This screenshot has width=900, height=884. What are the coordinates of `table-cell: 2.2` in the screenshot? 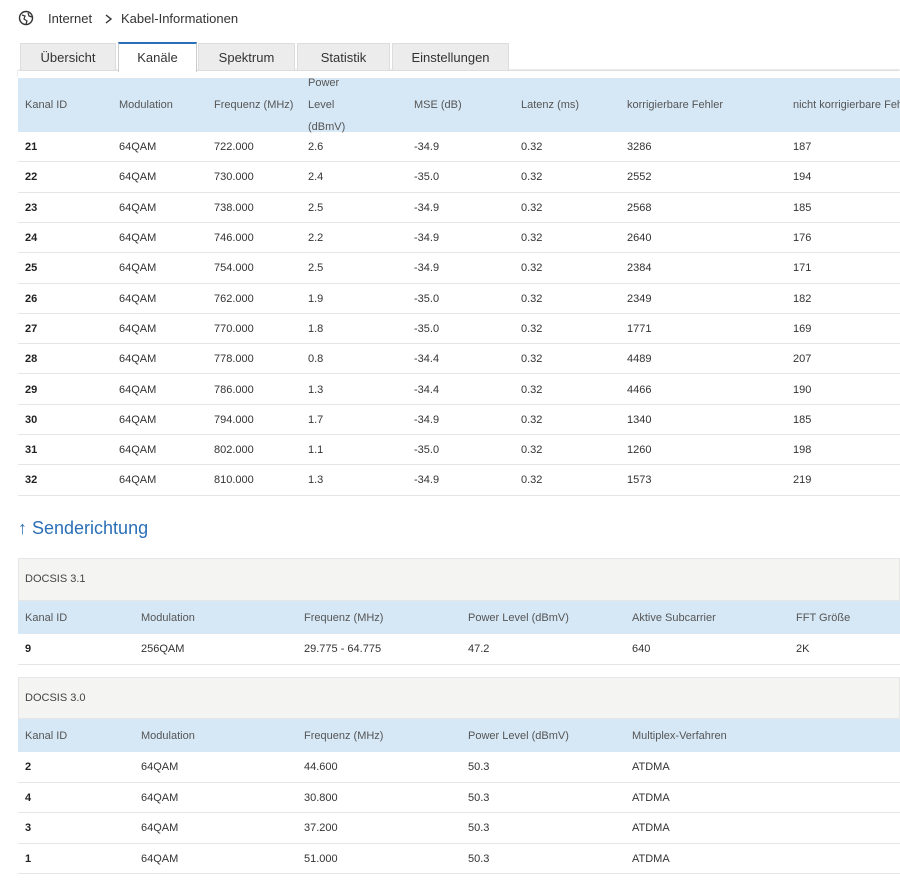 It's located at (315, 238).